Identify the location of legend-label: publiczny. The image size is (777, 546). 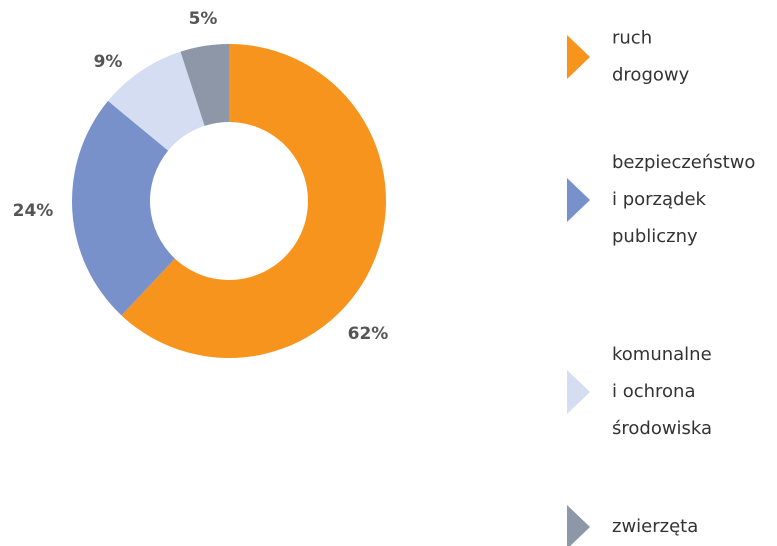
(655, 236).